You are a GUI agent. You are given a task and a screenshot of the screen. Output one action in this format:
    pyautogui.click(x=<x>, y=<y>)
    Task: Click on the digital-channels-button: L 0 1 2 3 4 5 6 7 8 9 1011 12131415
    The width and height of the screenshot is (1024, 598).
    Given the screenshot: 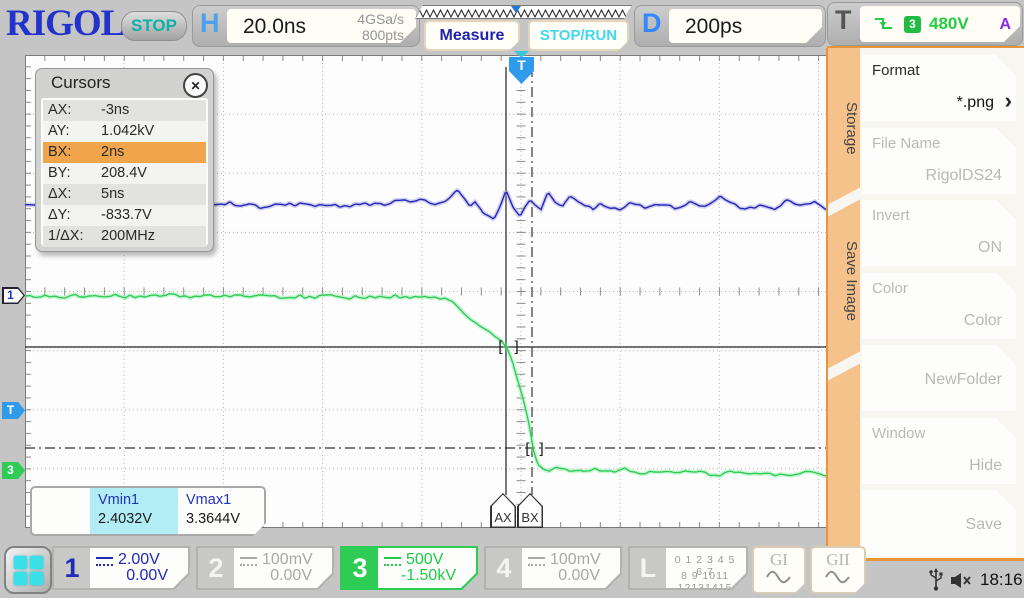 What is the action you would take?
    pyautogui.click(x=688, y=568)
    